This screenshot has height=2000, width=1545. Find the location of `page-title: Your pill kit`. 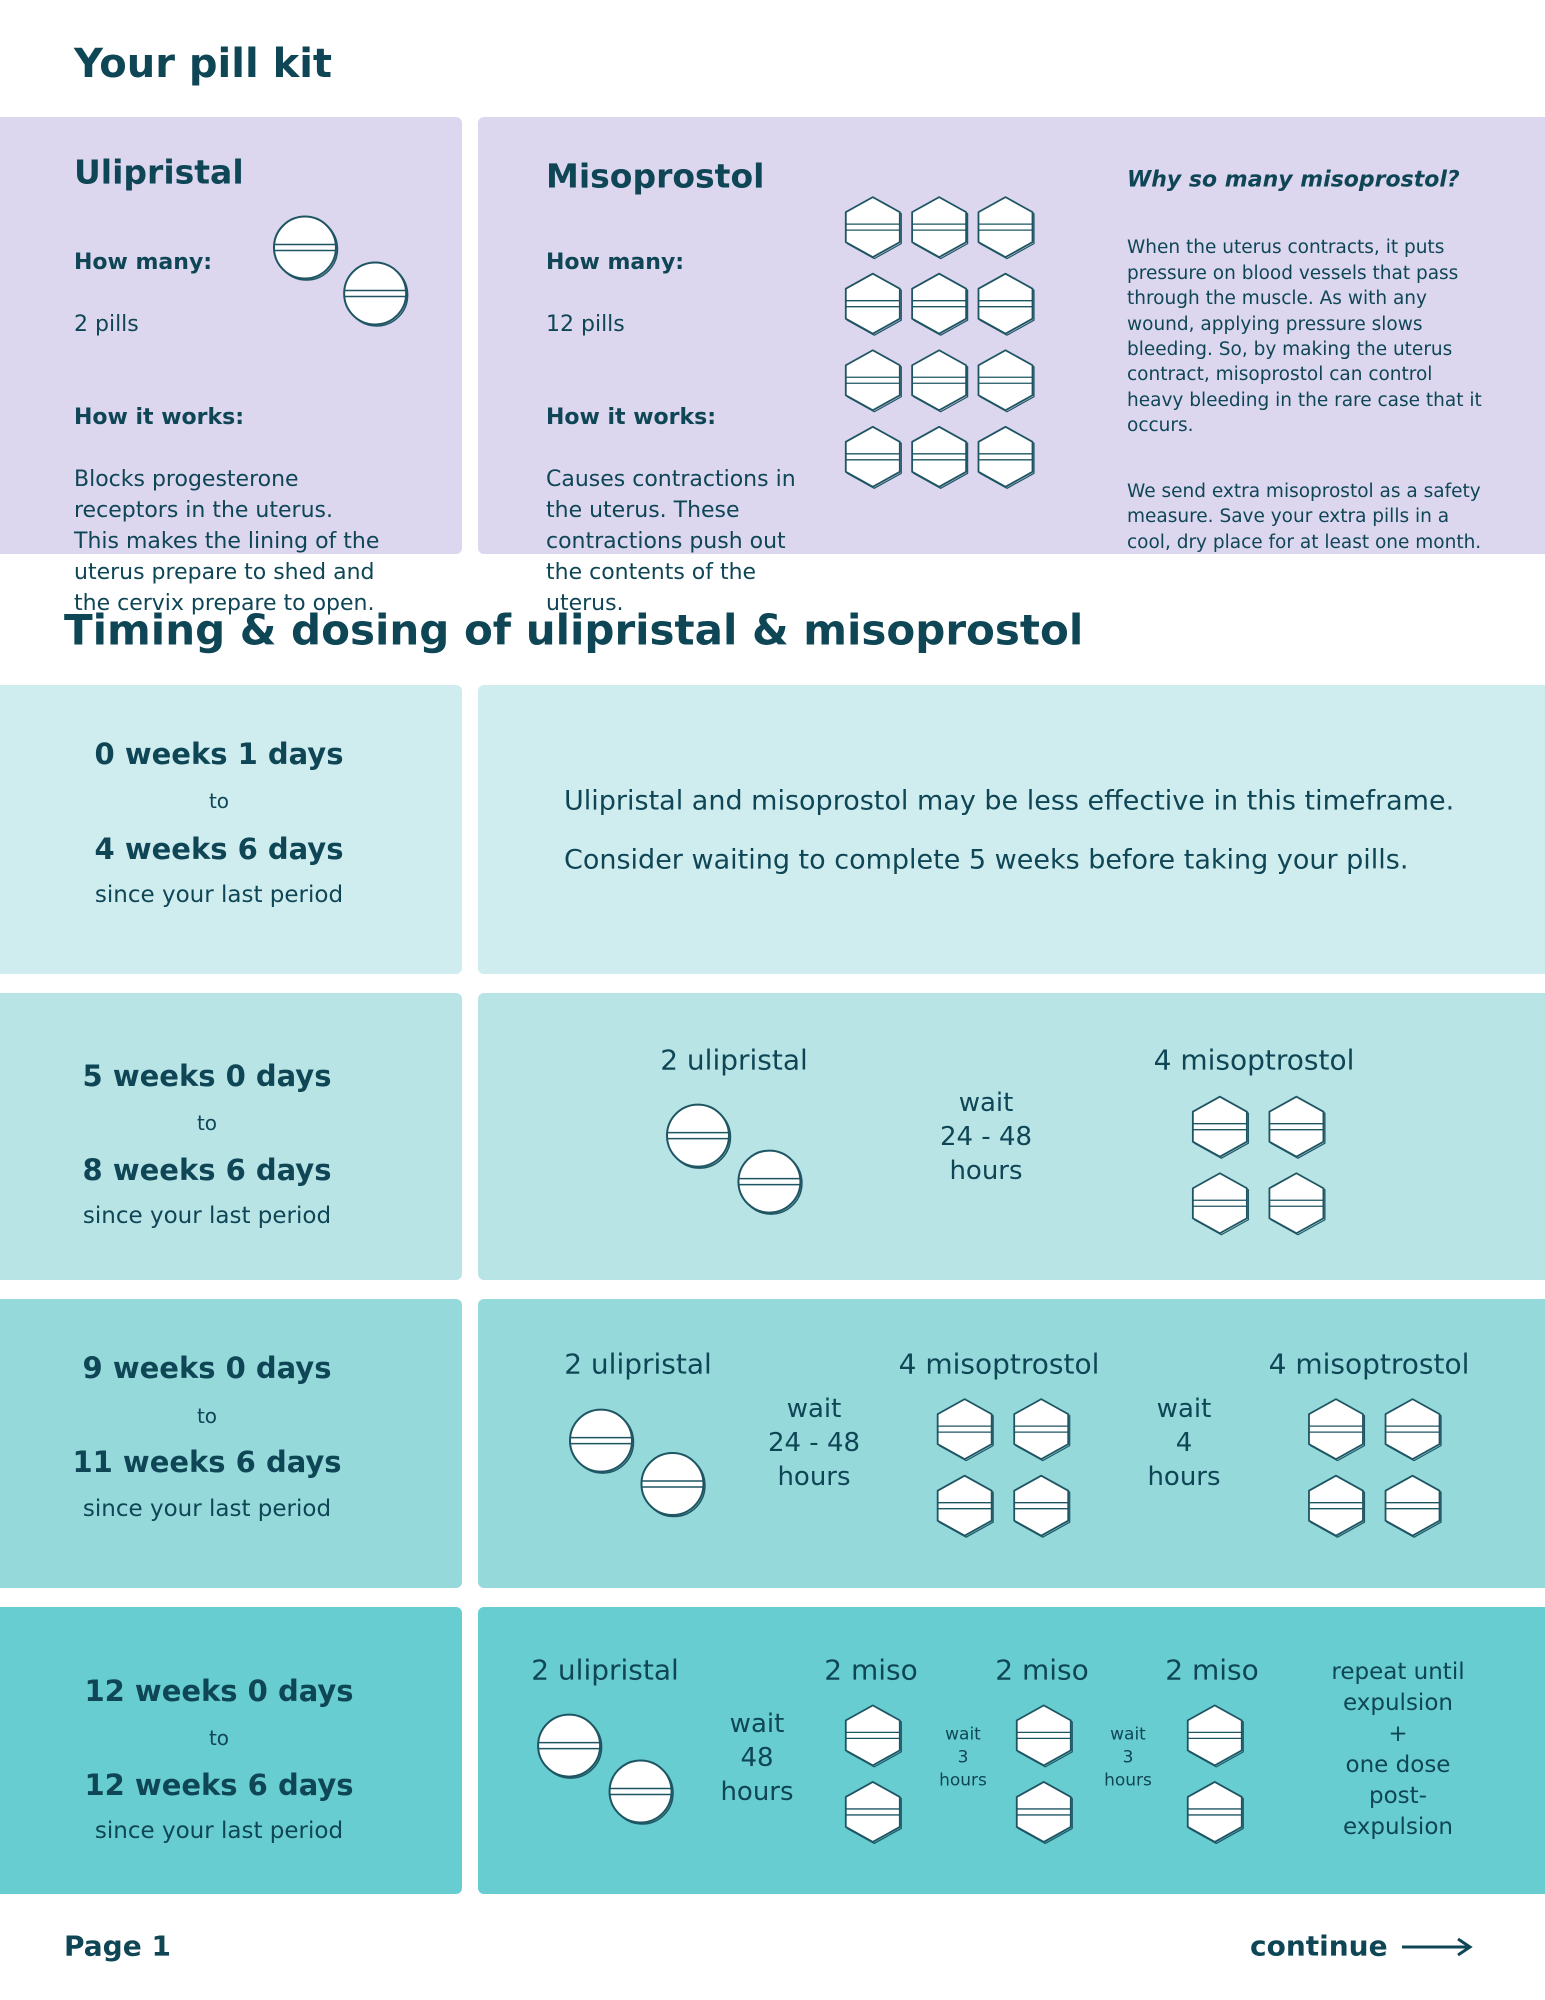

page-title: Your pill kit is located at coordinates (203, 64).